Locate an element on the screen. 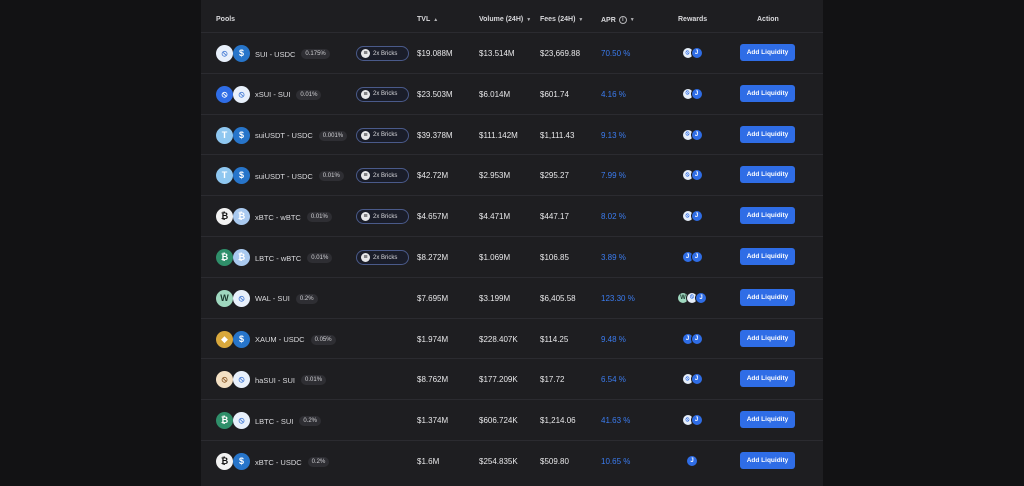 The height and width of the screenshot is (486, 1024). pool-pair: XAUM - USDC 0.05% is located at coordinates (295, 339).